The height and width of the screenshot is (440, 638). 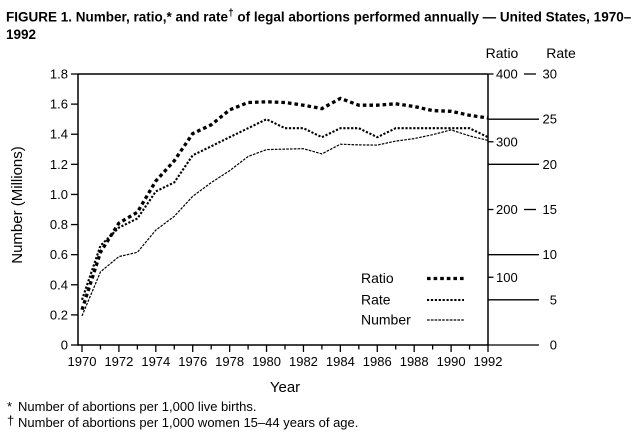 I want to click on y-left-tick-label: 1.2, so click(x=59, y=164).